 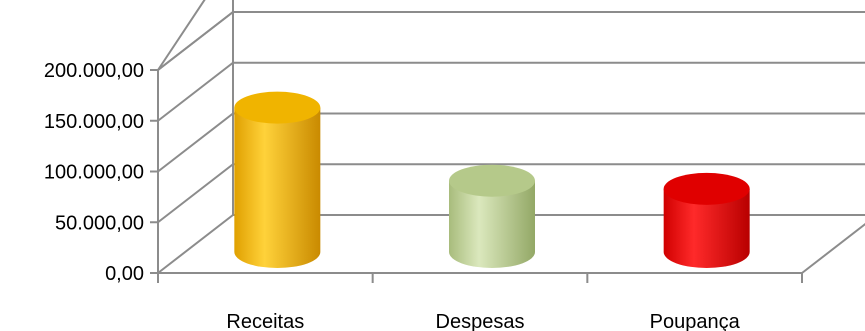 What do you see at coordinates (480, 321) in the screenshot?
I see `x-tick-label: Despesas` at bounding box center [480, 321].